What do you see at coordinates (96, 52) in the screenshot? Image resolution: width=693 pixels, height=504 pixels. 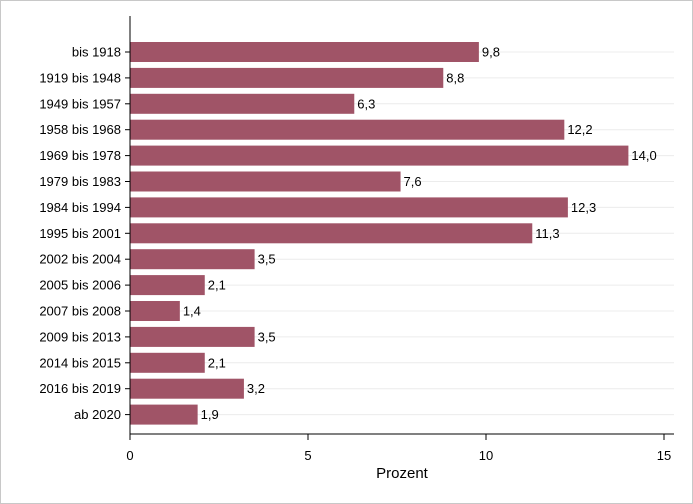 I see `category-label: bis 1918` at bounding box center [96, 52].